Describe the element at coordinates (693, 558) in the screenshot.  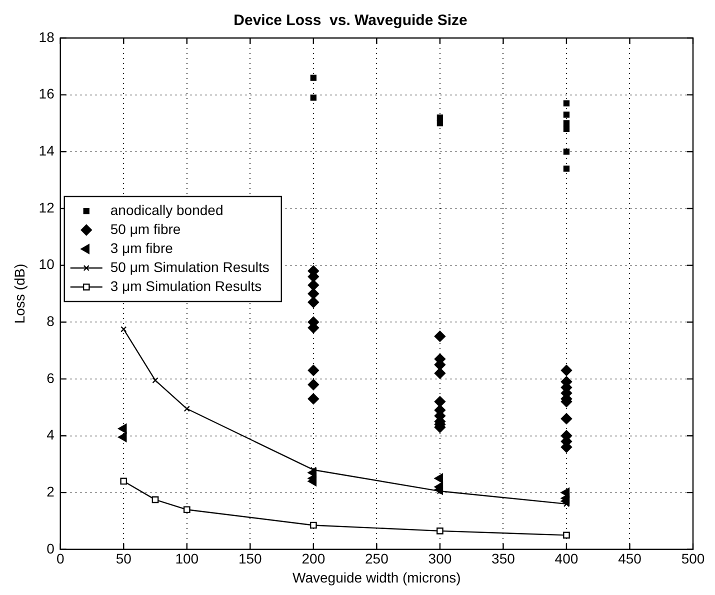
I see `x-tick-label: 500` at that location.